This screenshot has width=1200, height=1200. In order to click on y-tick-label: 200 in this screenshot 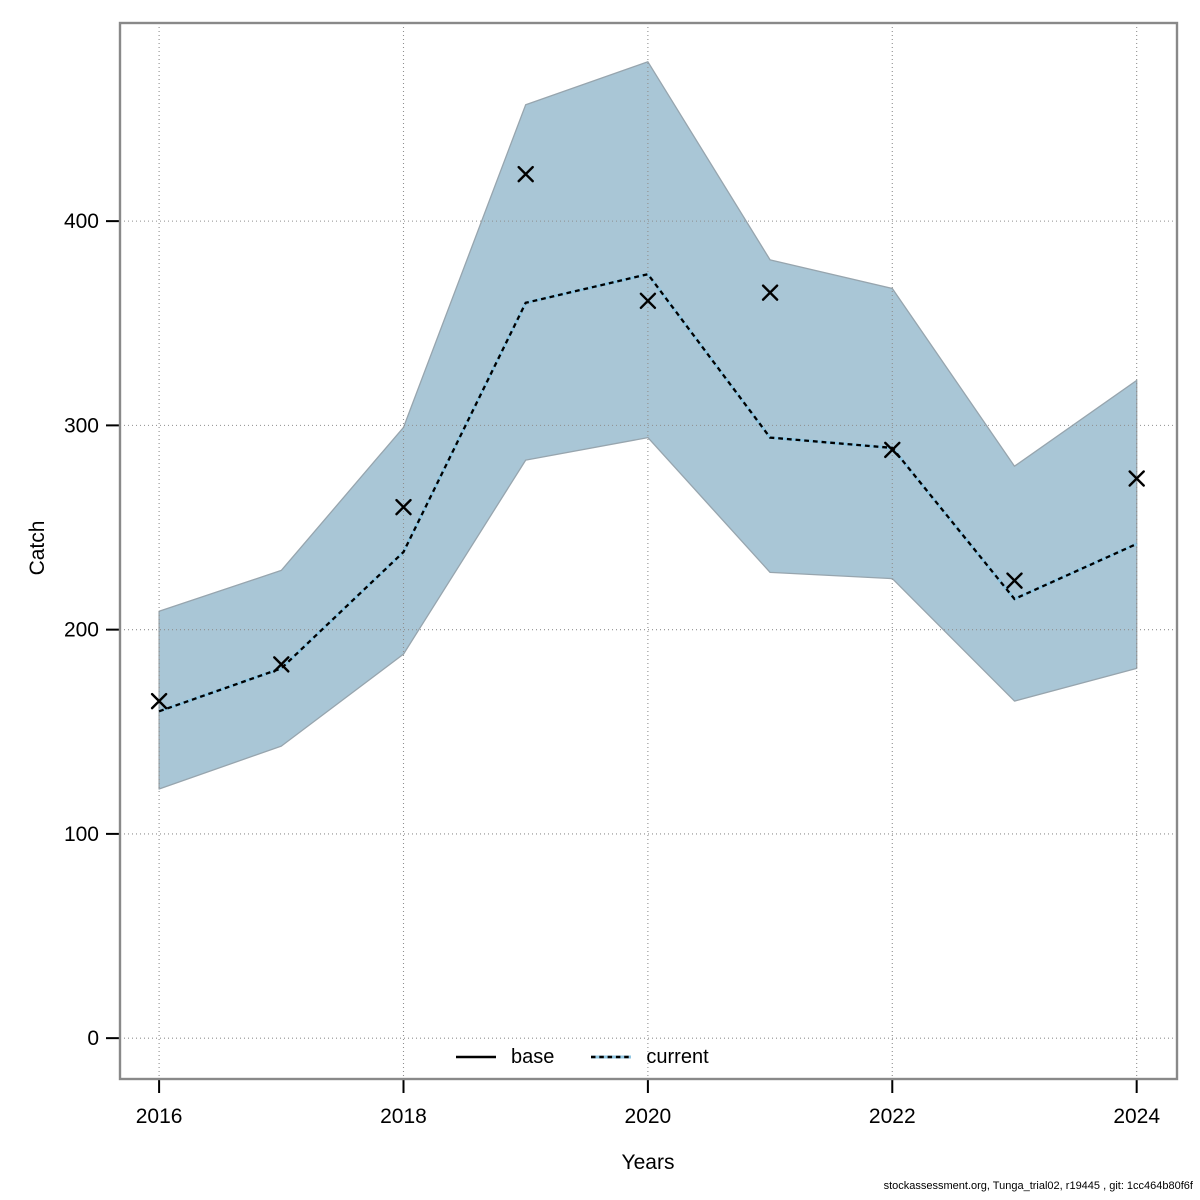, I will do `click(81, 630)`.